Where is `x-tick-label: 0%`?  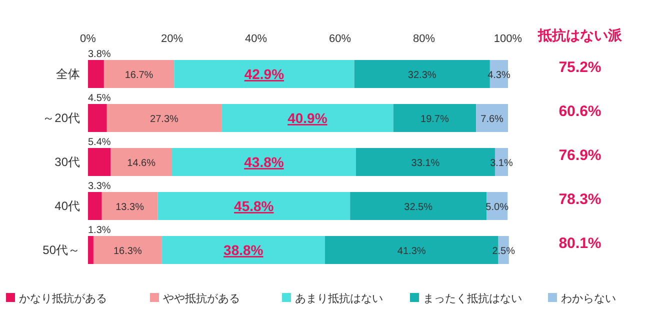
x-tick-label: 0% is located at coordinates (88, 39).